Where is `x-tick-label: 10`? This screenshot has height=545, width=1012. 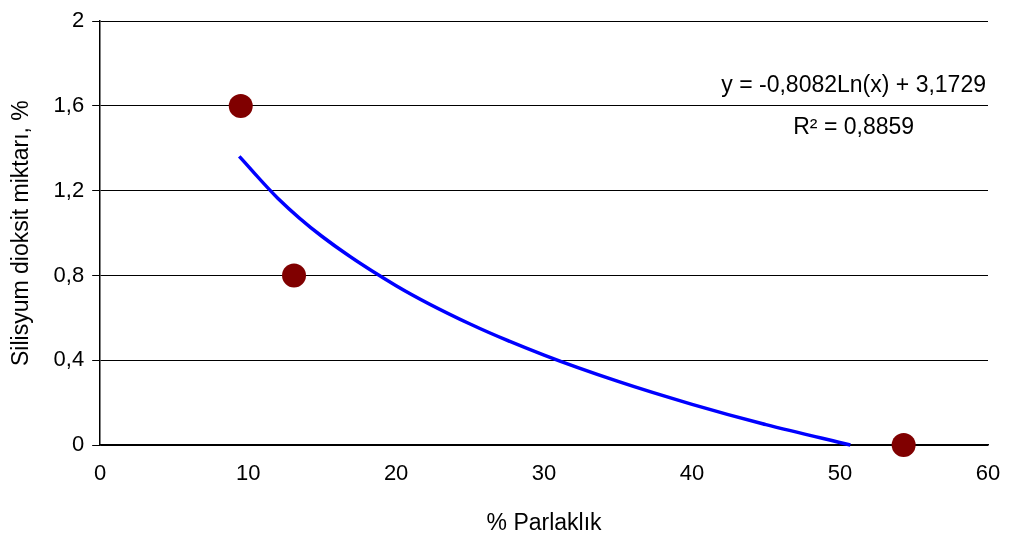 x-tick-label: 10 is located at coordinates (248, 473).